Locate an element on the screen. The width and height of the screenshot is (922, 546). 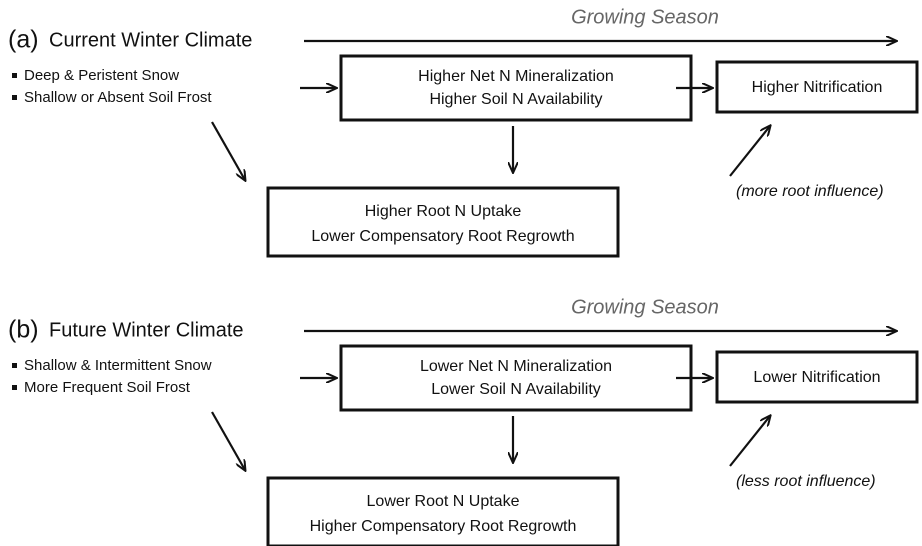
annotation: (more root influence) is located at coordinates (810, 191).